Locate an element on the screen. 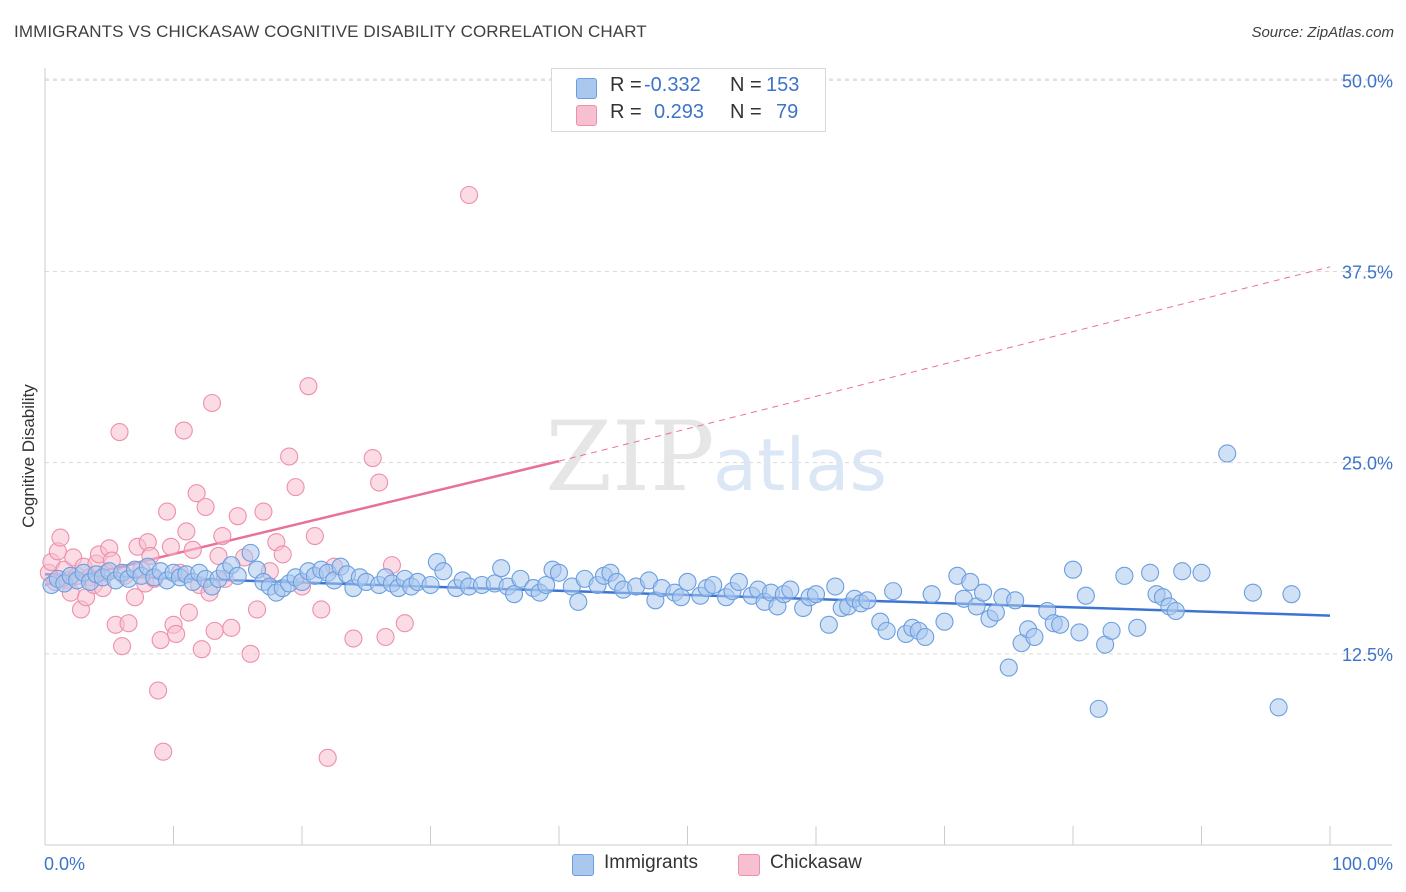  watermark: ZIP atlas is located at coordinates (716, 457).